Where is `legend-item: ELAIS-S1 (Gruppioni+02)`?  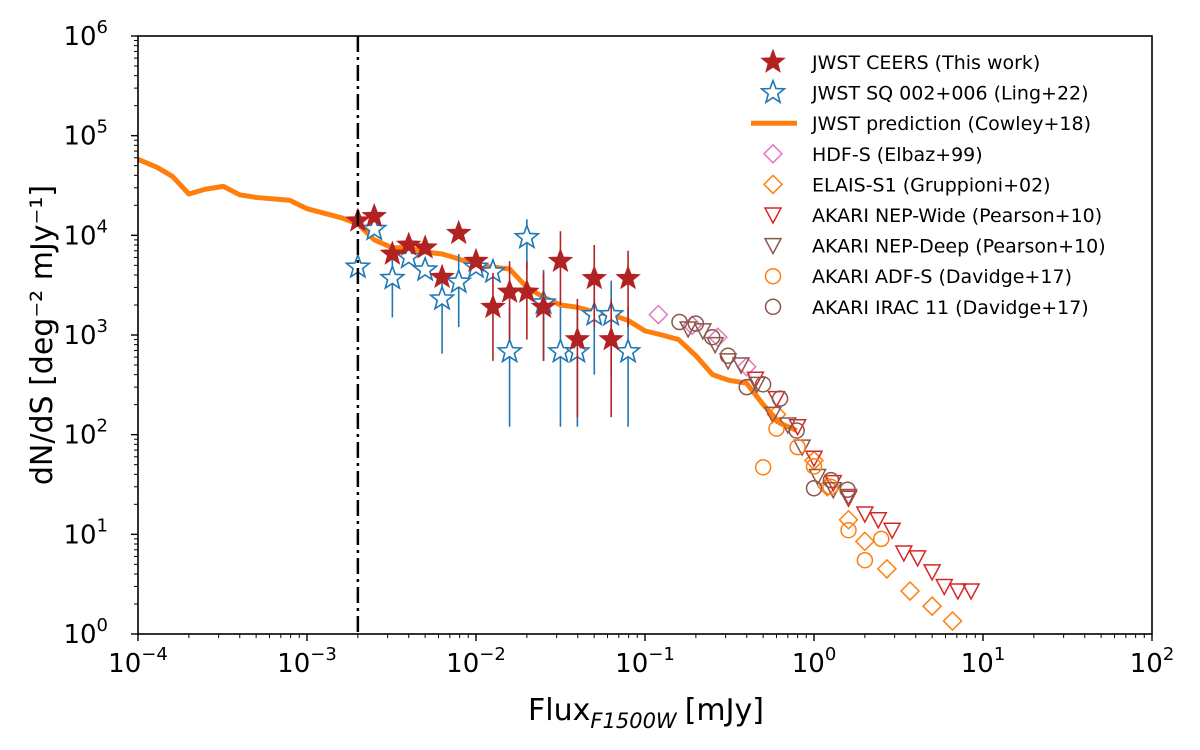 legend-item: ELAIS-S1 (Gruppioni+02) is located at coordinates (906, 185).